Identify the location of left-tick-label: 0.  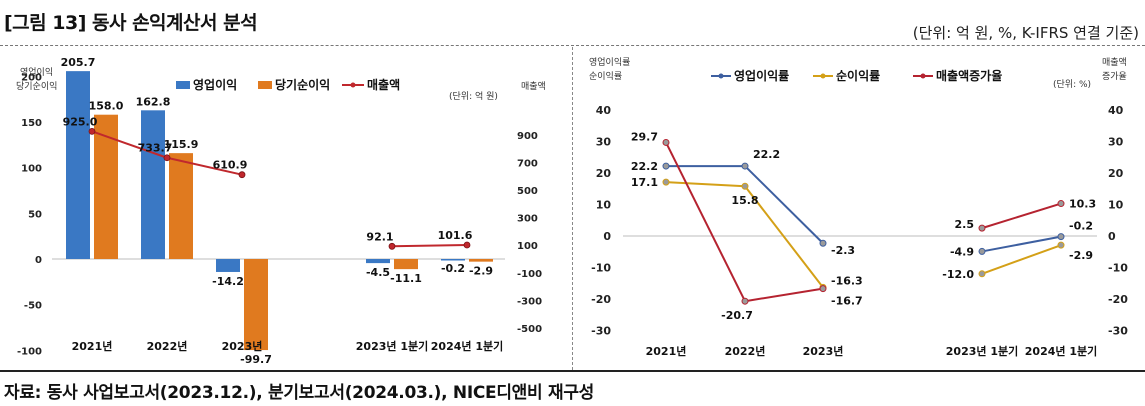
(38, 260).